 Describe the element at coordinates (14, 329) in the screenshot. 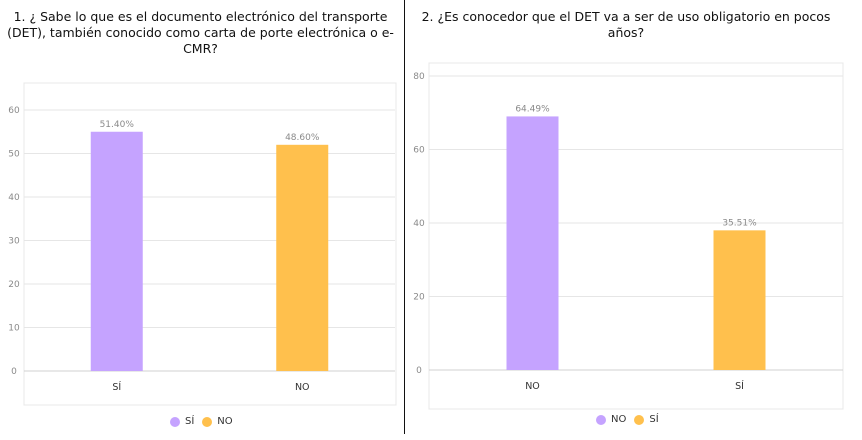

I see `y-tick-label: 10` at that location.